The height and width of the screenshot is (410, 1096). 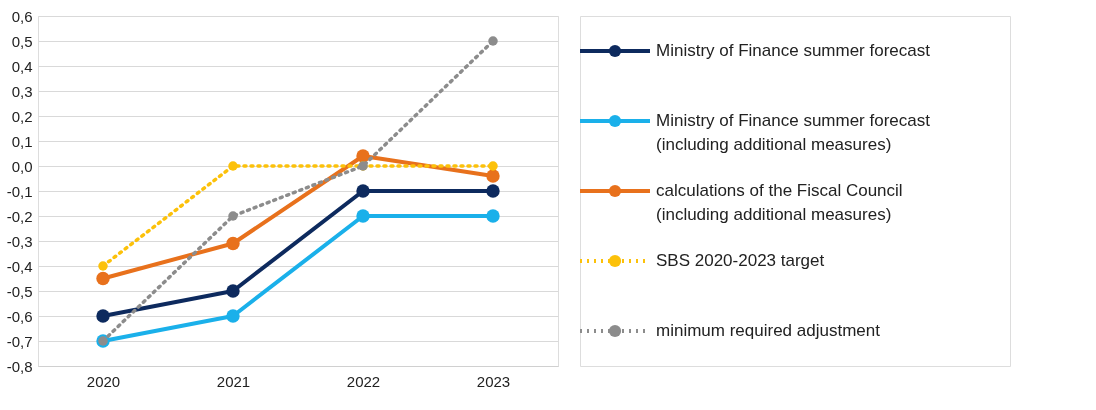 I want to click on y-tick-label: -0,5, so click(x=19, y=291).